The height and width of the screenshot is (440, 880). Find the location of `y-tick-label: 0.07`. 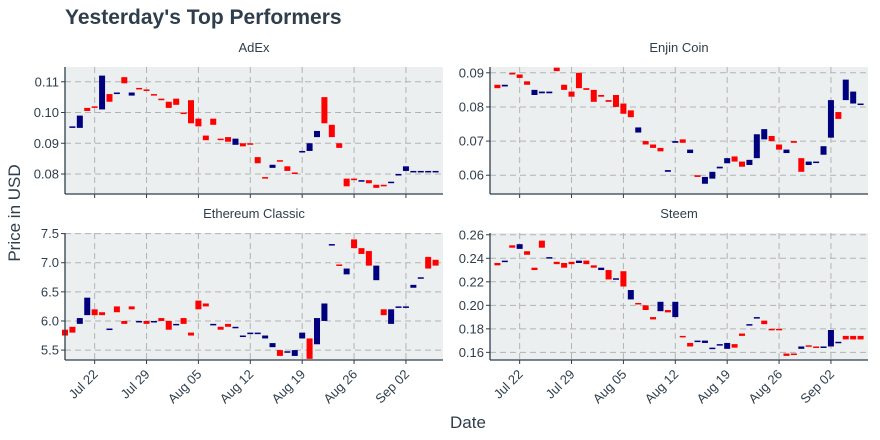

y-tick-label: 0.07 is located at coordinates (471, 141).